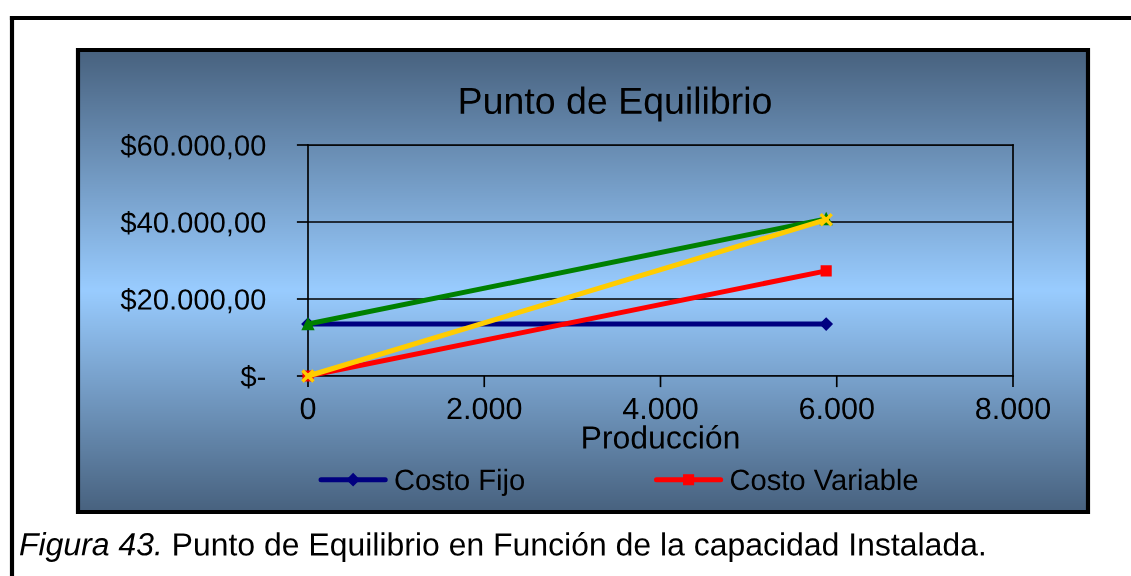 Image resolution: width=1131 pixels, height=576 pixels. Describe the element at coordinates (484, 408) in the screenshot. I see `x-tick-label: 2.000` at that location.